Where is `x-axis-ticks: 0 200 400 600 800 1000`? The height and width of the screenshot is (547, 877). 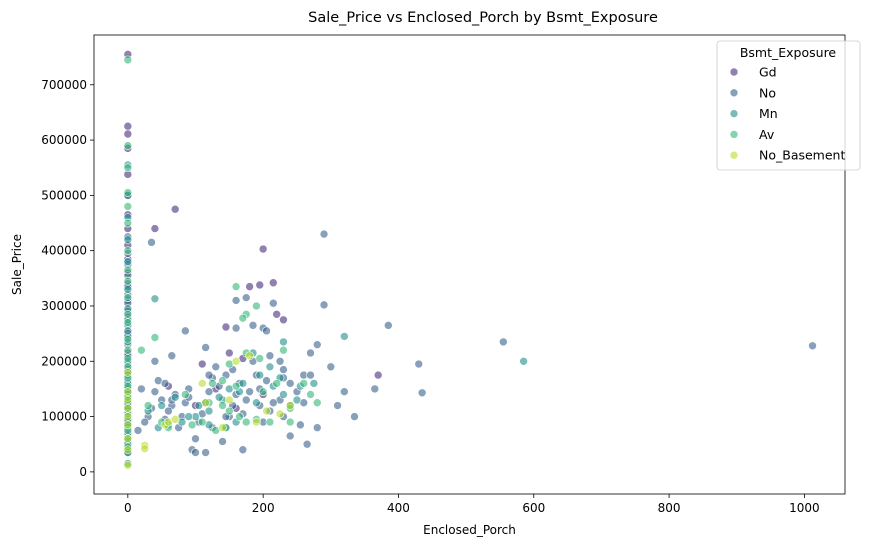 x-axis-ticks: 0 200 400 600 800 1000 is located at coordinates (472, 504).